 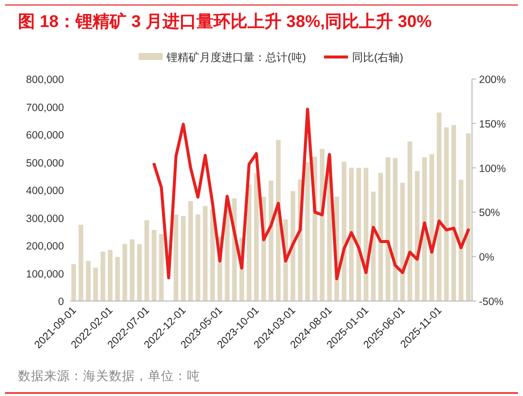 What do you see at coordinates (61, 302) in the screenshot?
I see `y-tick-label: 0` at bounding box center [61, 302].